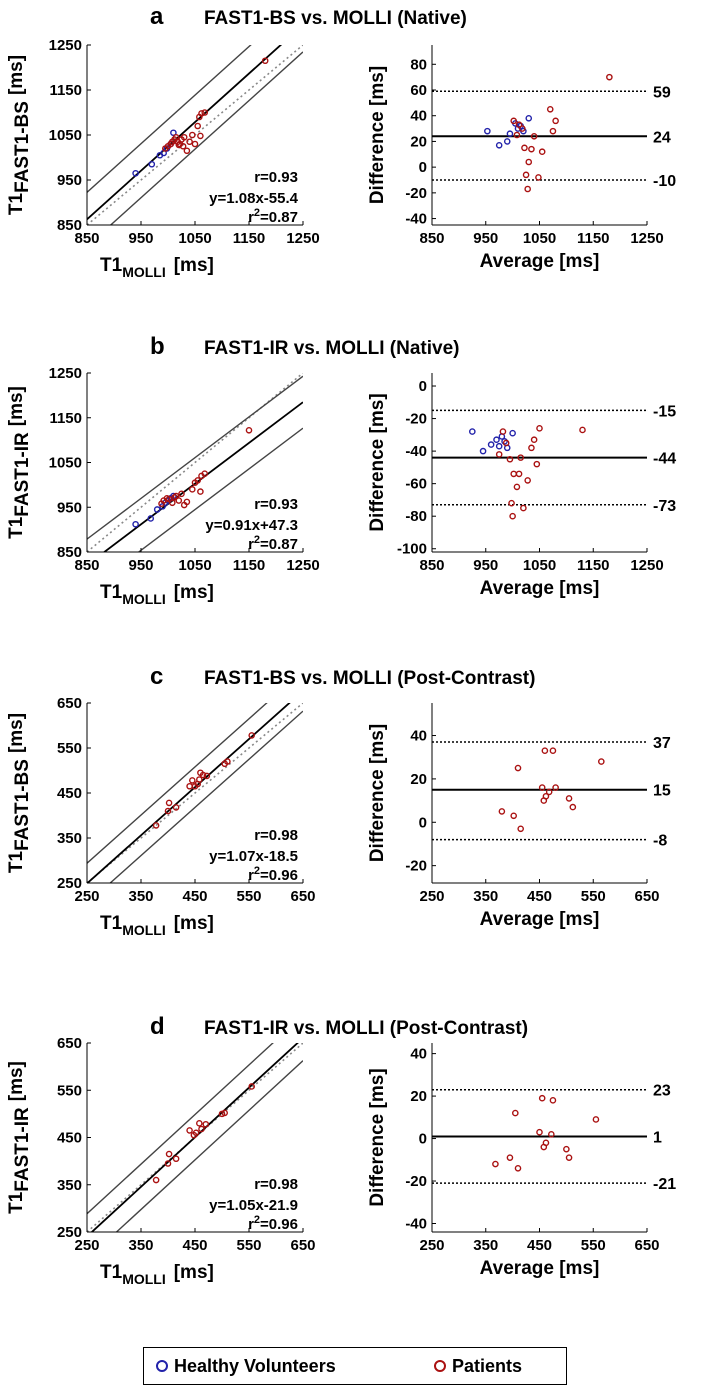 This screenshot has height=1395, width=709. I want to click on upper-loa-label: 59, so click(662, 92).